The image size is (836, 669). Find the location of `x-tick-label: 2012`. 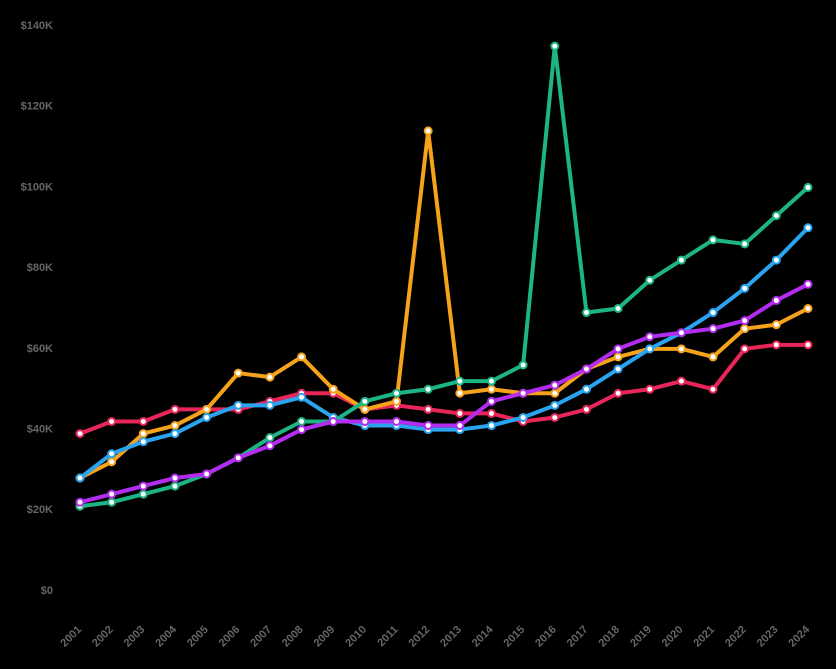

x-tick-label: 2012 is located at coordinates (420, 637).